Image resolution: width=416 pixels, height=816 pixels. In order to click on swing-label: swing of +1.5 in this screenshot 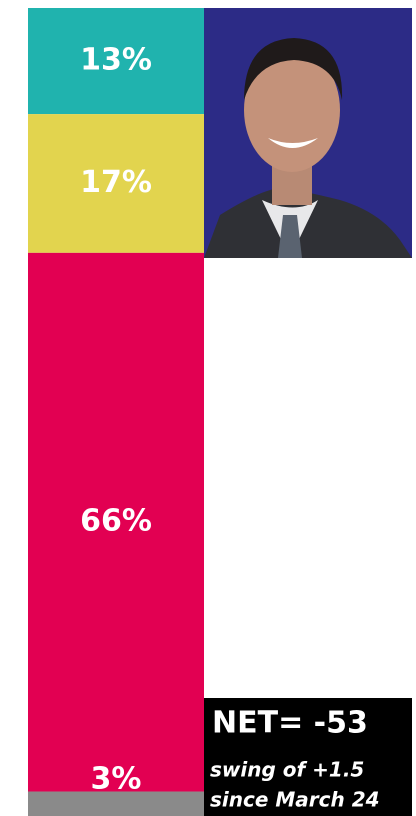, I will do `click(287, 770)`.